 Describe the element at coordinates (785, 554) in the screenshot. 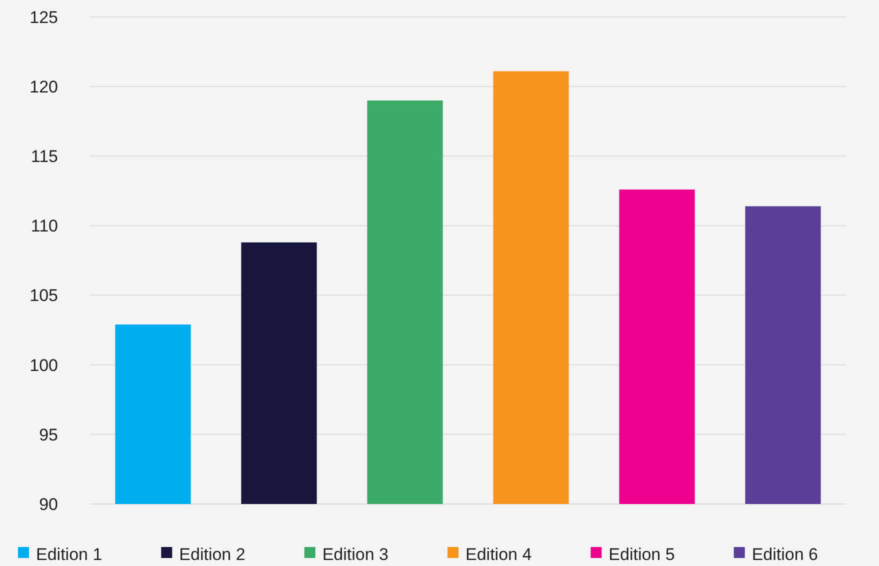

I see `legend-label: Edition 6` at that location.